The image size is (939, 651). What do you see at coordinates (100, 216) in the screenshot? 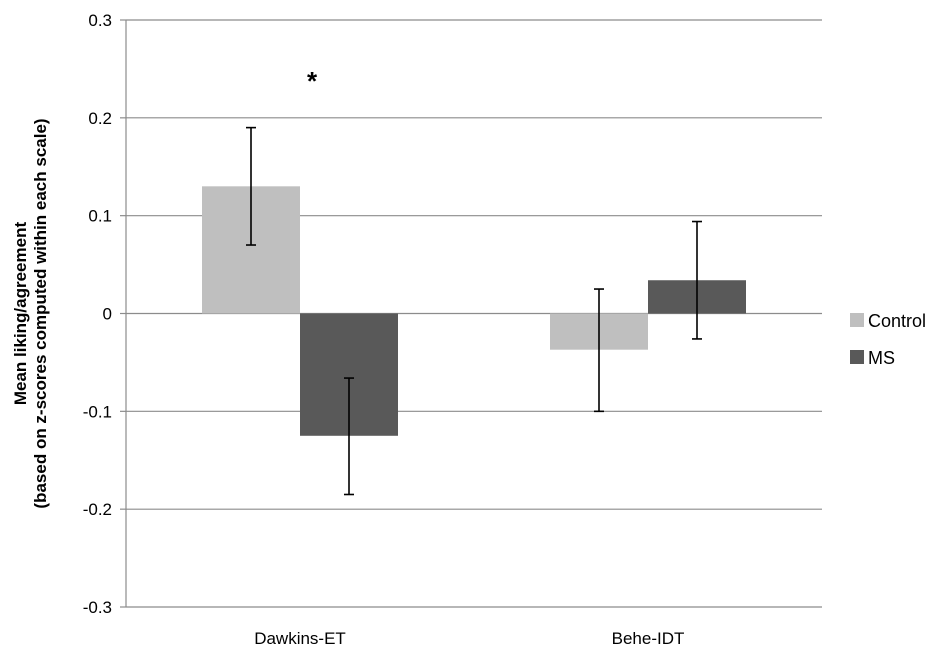
I see `y-tick-label: 0.1` at bounding box center [100, 216].